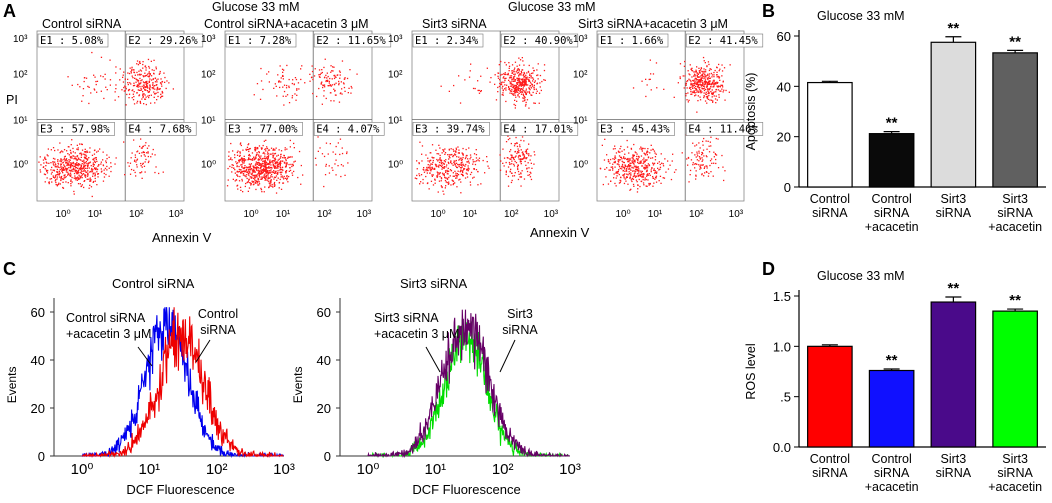 This screenshot has height=503, width=1052. Describe the element at coordinates (149, 469) in the screenshot. I see `hist-x-tick-label: 10¹` at that location.